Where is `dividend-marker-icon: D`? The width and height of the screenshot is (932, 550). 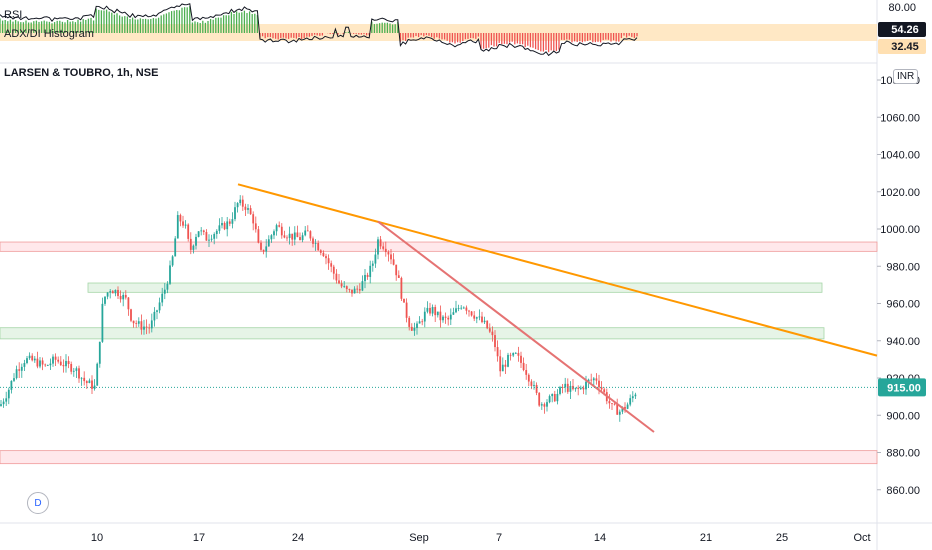
dividend-marker-icon: D is located at coordinates (38, 503).